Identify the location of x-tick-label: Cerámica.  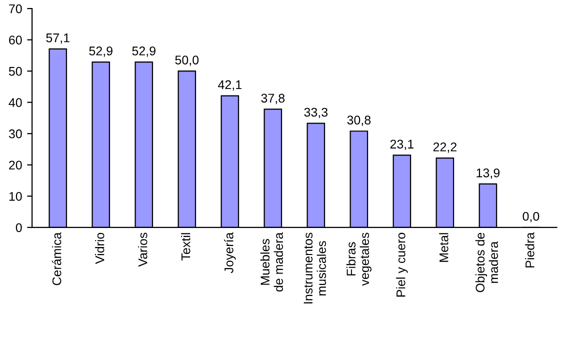
(57, 259).